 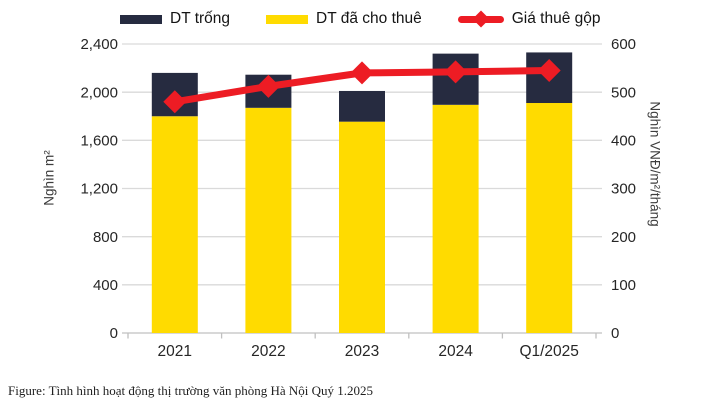 What do you see at coordinates (99, 92) in the screenshot?
I see `left-axis-tick-label: 2,000` at bounding box center [99, 92].